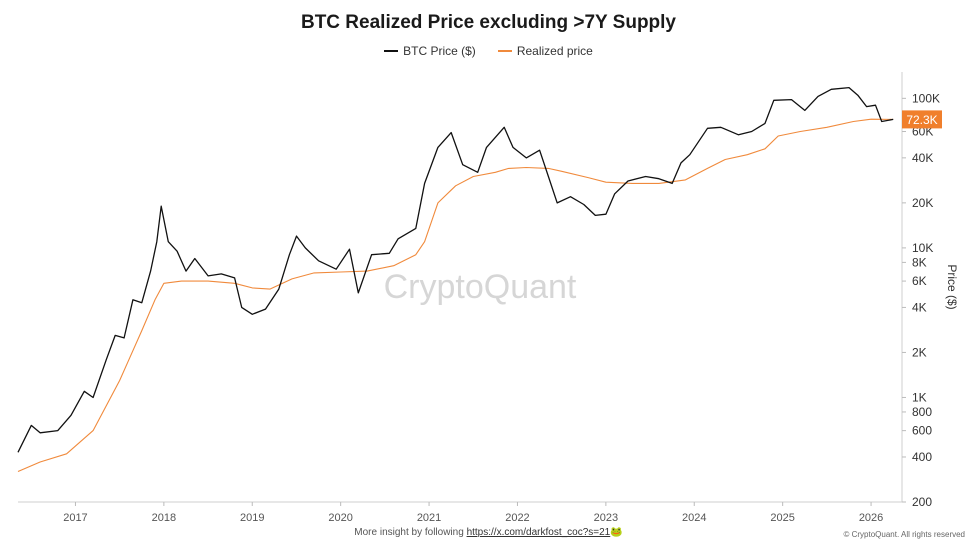  What do you see at coordinates (488, 51) in the screenshot?
I see `legend: BTC Price ($) Realized price` at bounding box center [488, 51].